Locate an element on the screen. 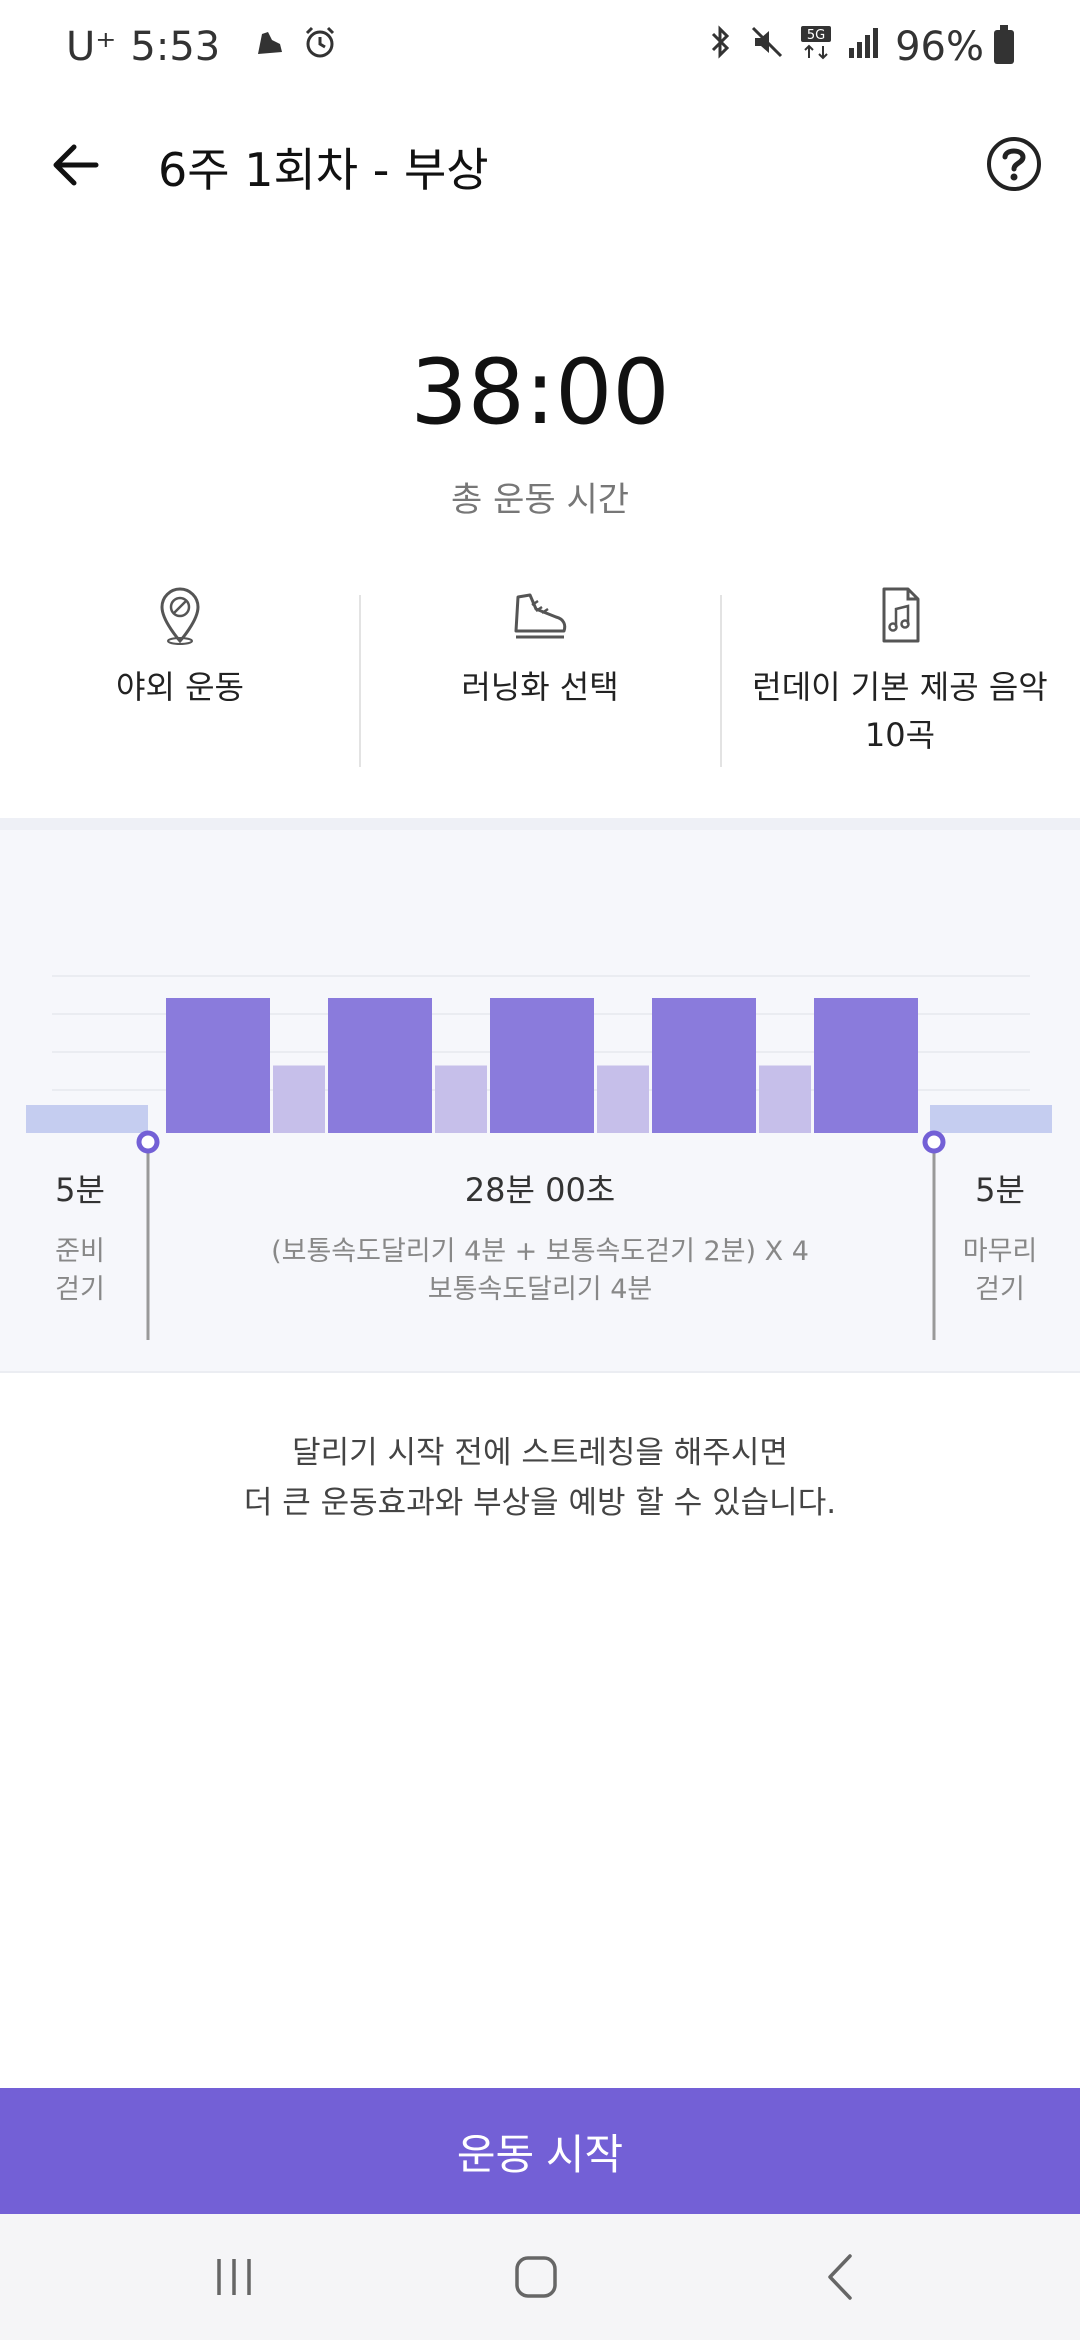 This screenshot has width=1080, height=2340. bluetooth-icon is located at coordinates (720, 47).